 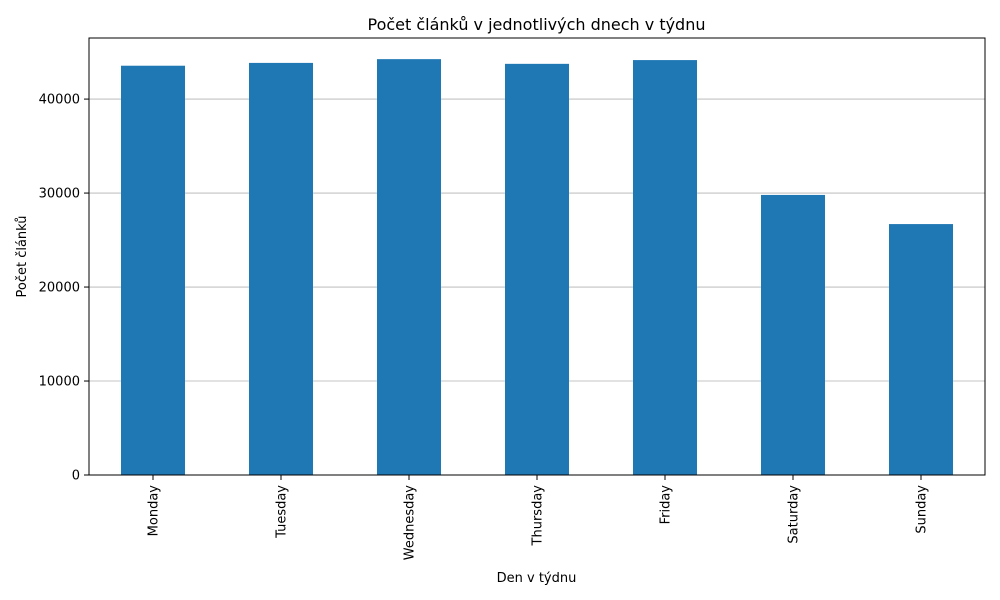 I want to click on y-tick-label: 40000, so click(x=59, y=100).